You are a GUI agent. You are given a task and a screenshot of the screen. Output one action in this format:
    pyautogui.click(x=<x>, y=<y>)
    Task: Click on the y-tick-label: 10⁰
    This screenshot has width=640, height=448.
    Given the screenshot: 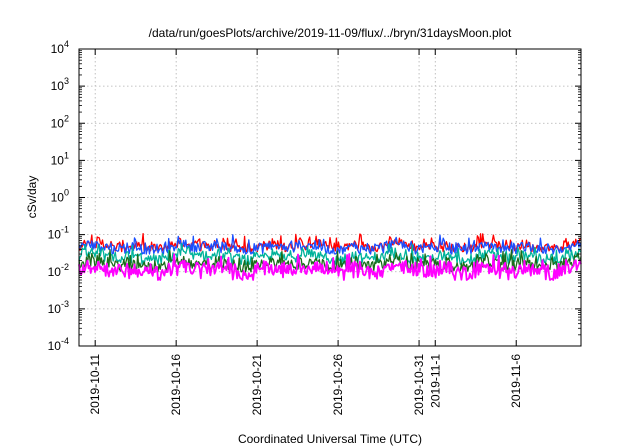 What is the action you would take?
    pyautogui.click(x=60, y=196)
    